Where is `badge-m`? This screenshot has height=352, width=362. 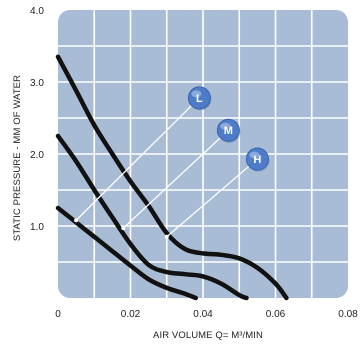 badge-m is located at coordinates (228, 130).